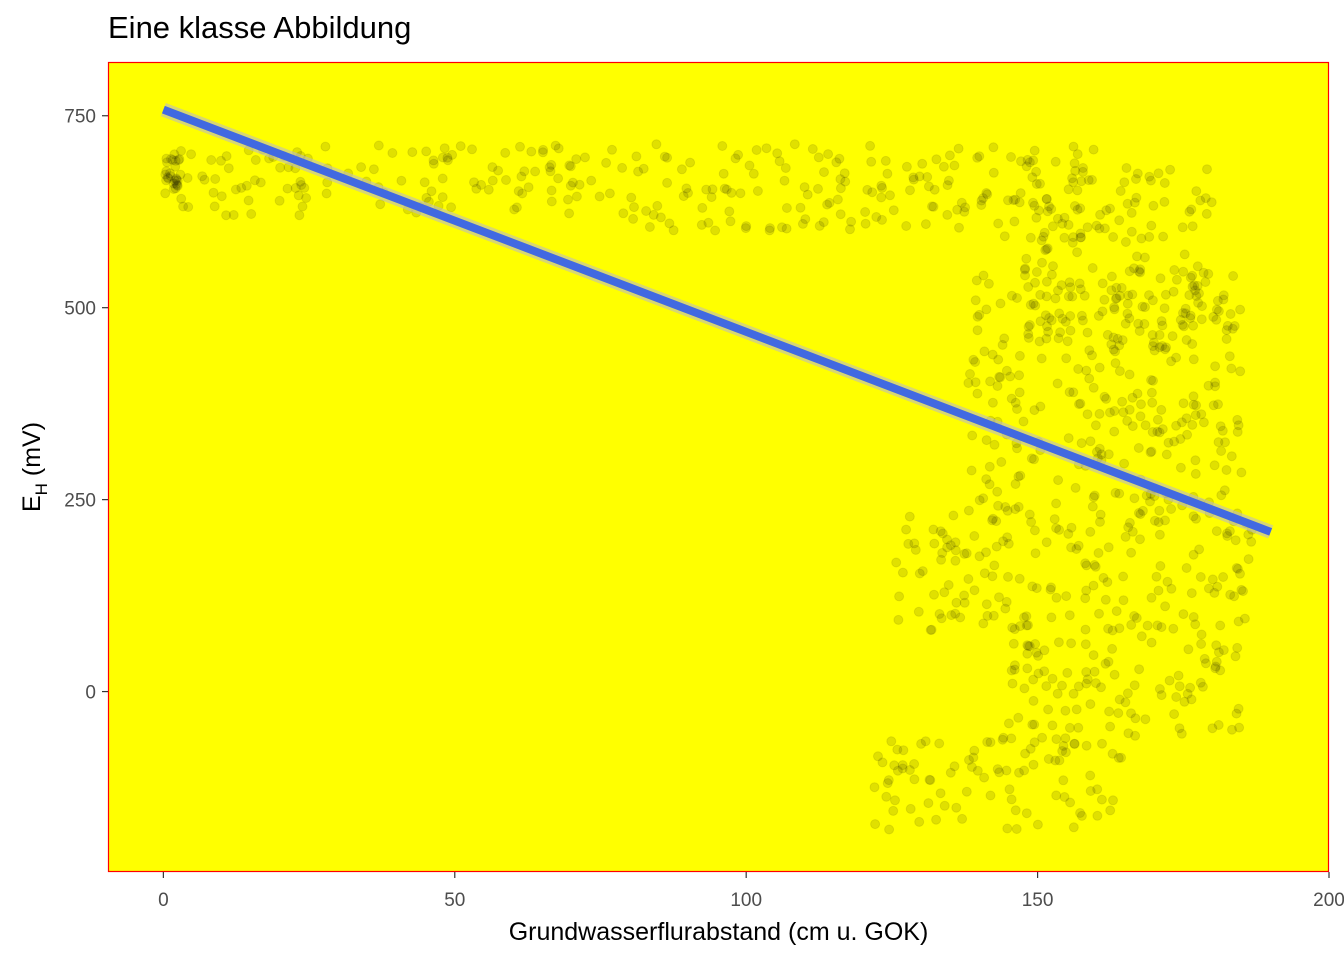 The height and width of the screenshot is (960, 1344). What do you see at coordinates (751, 891) in the screenshot?
I see `x-axis: 0 50 100 150 200` at bounding box center [751, 891].